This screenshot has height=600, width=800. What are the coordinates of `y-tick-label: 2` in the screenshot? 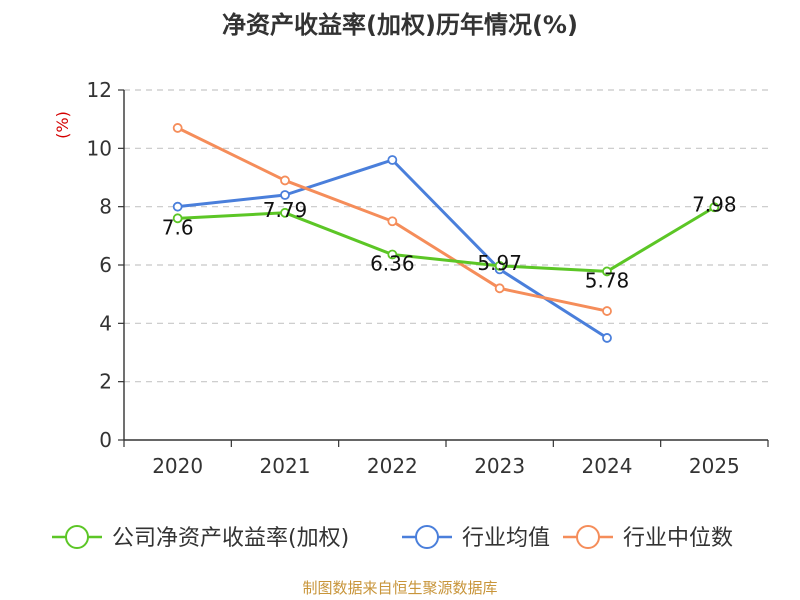 It's located at (105, 382).